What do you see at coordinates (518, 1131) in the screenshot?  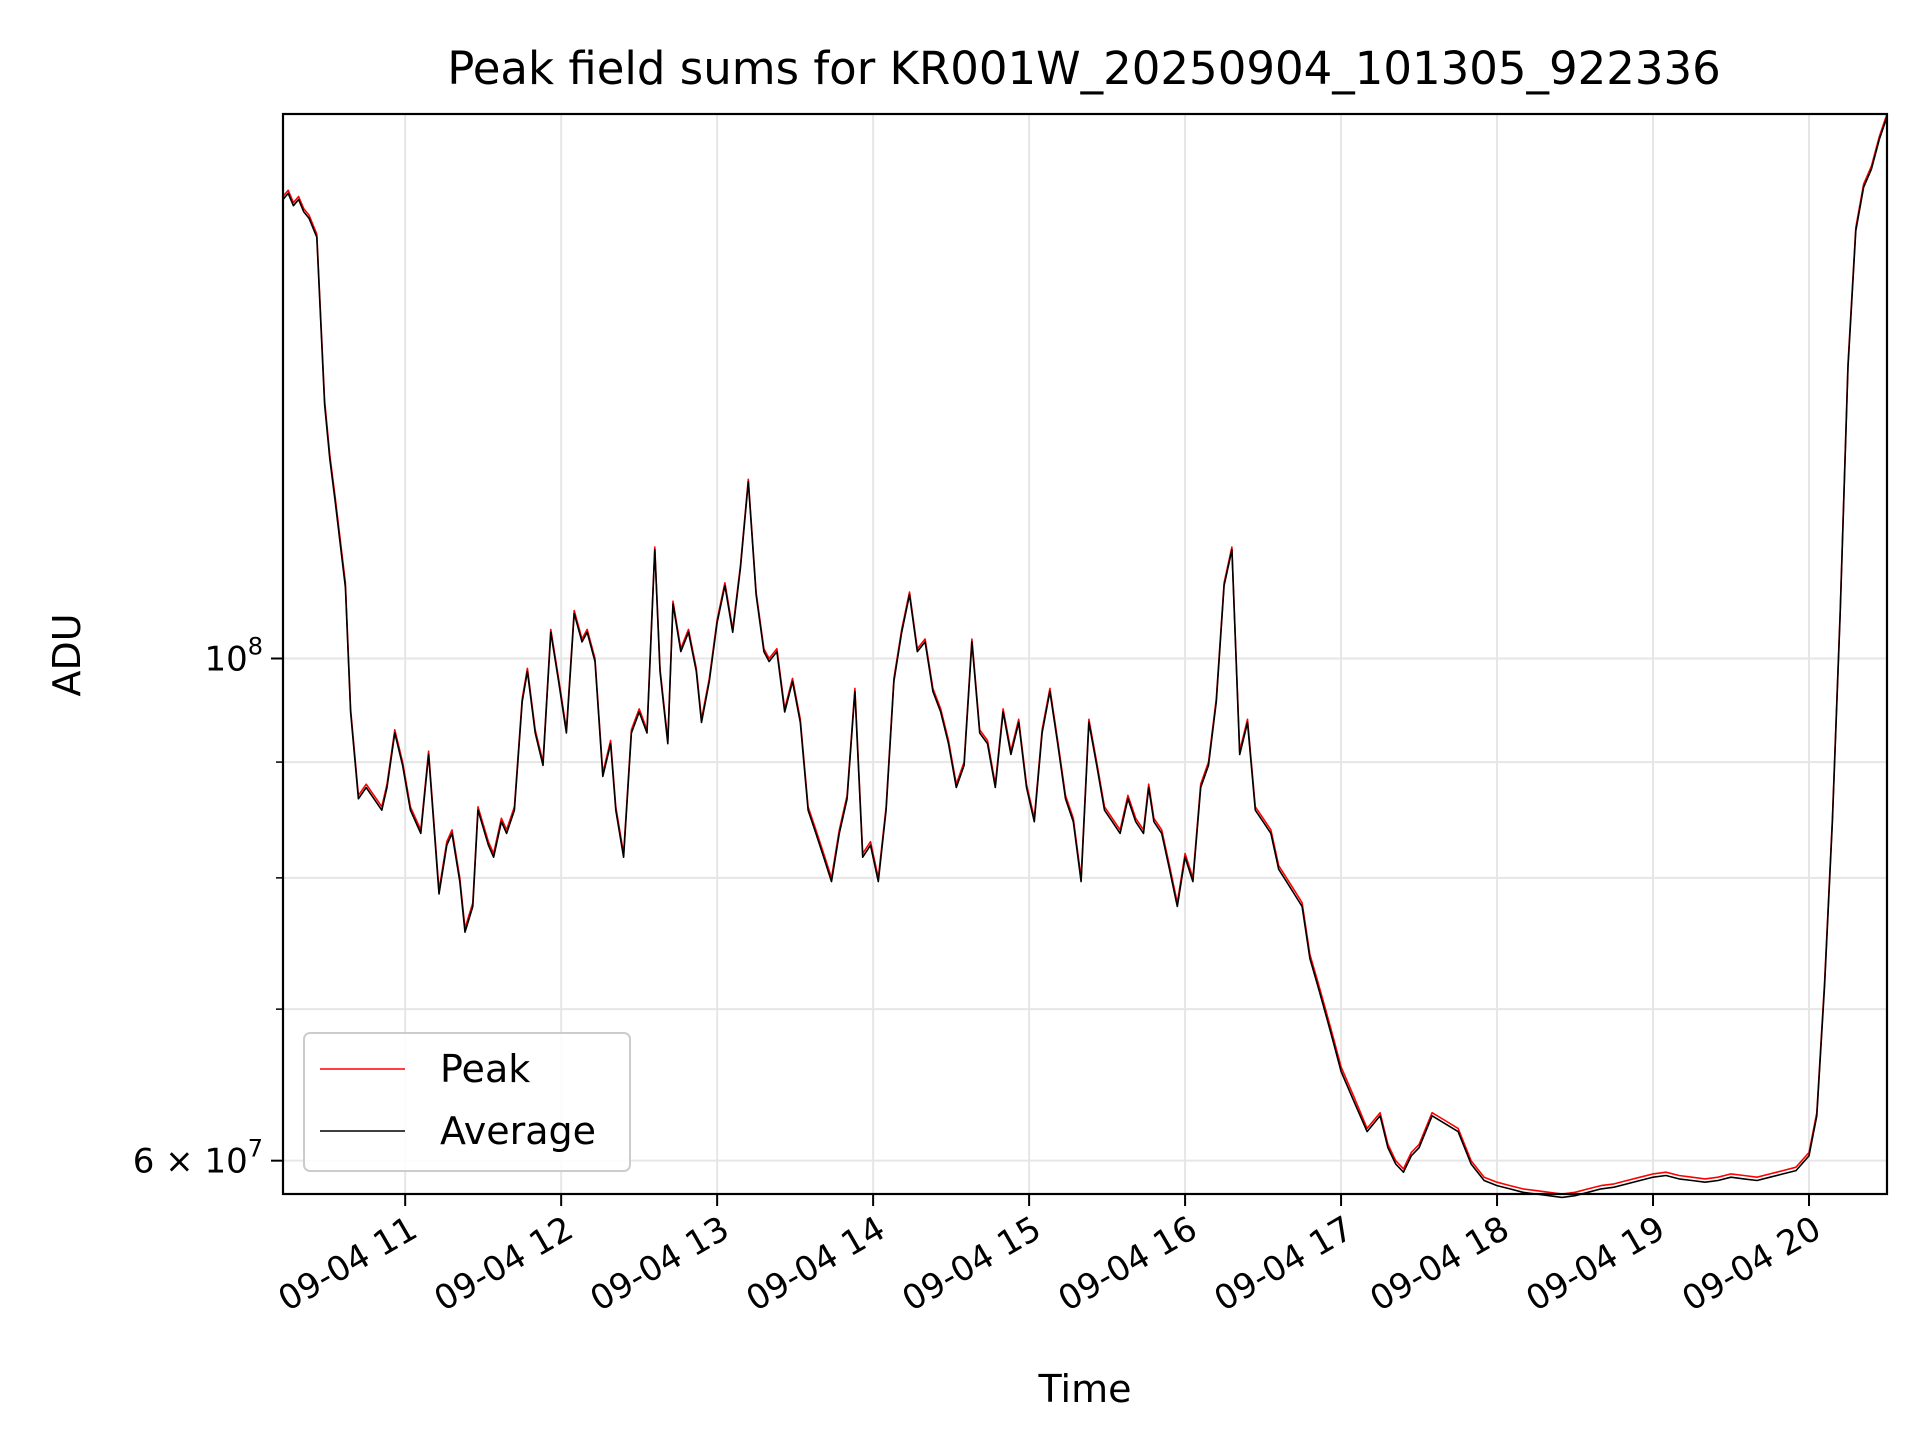 I see `legend-label-average: Average` at bounding box center [518, 1131].